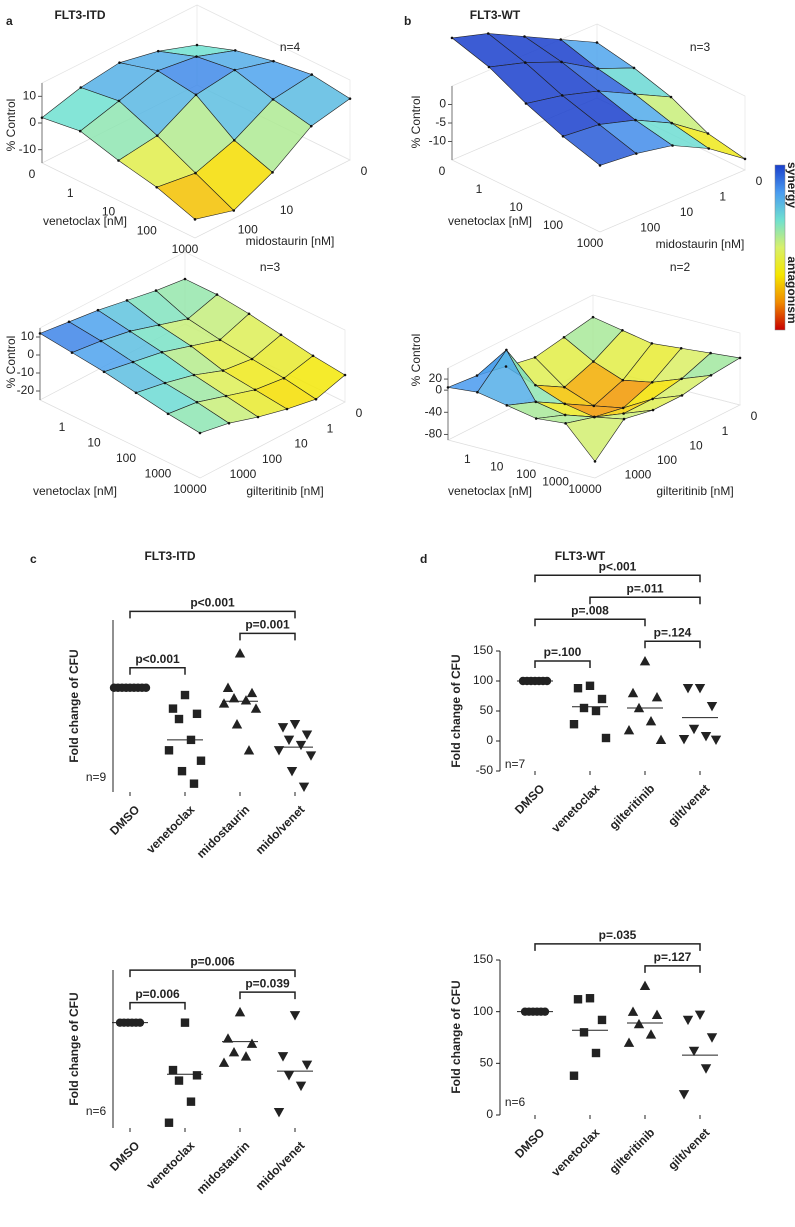  I want to click on y-tick-label: 50, so click(487, 1063).